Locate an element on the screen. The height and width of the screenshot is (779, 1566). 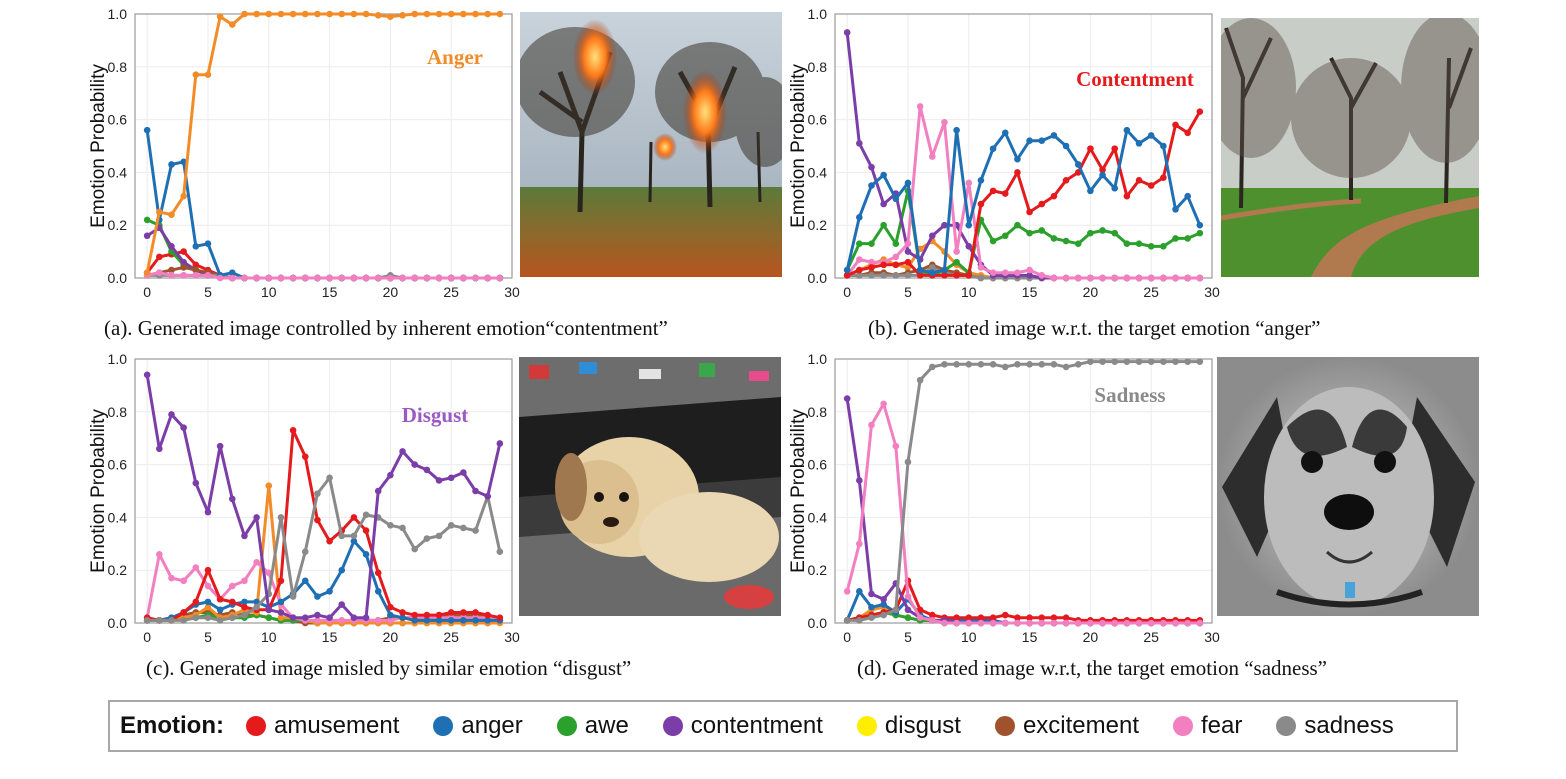
series-line-anger is located at coordinates (323, 580).